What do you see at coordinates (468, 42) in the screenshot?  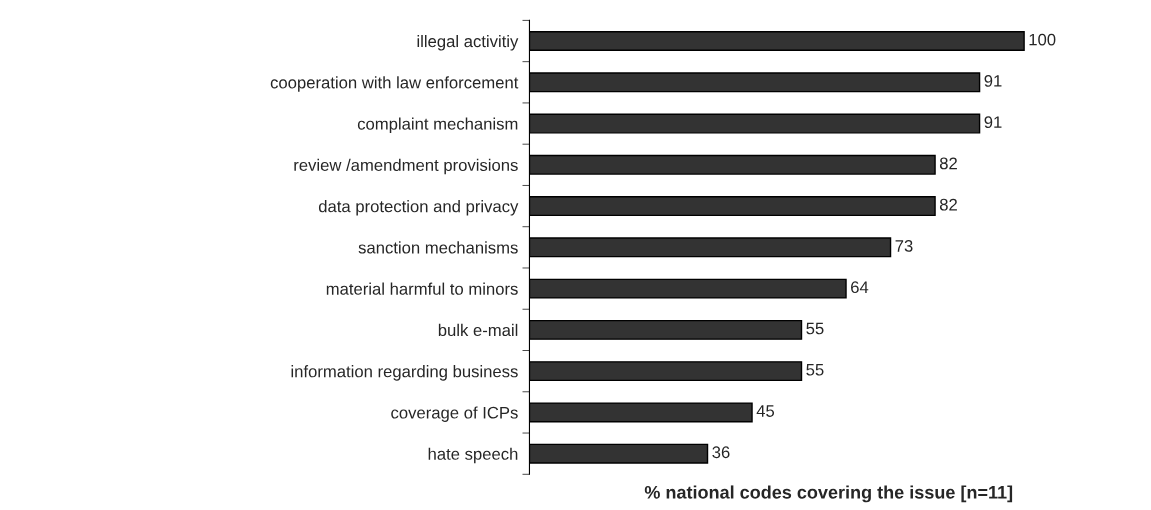 I see `y-tick-label: illegal activitiy` at bounding box center [468, 42].